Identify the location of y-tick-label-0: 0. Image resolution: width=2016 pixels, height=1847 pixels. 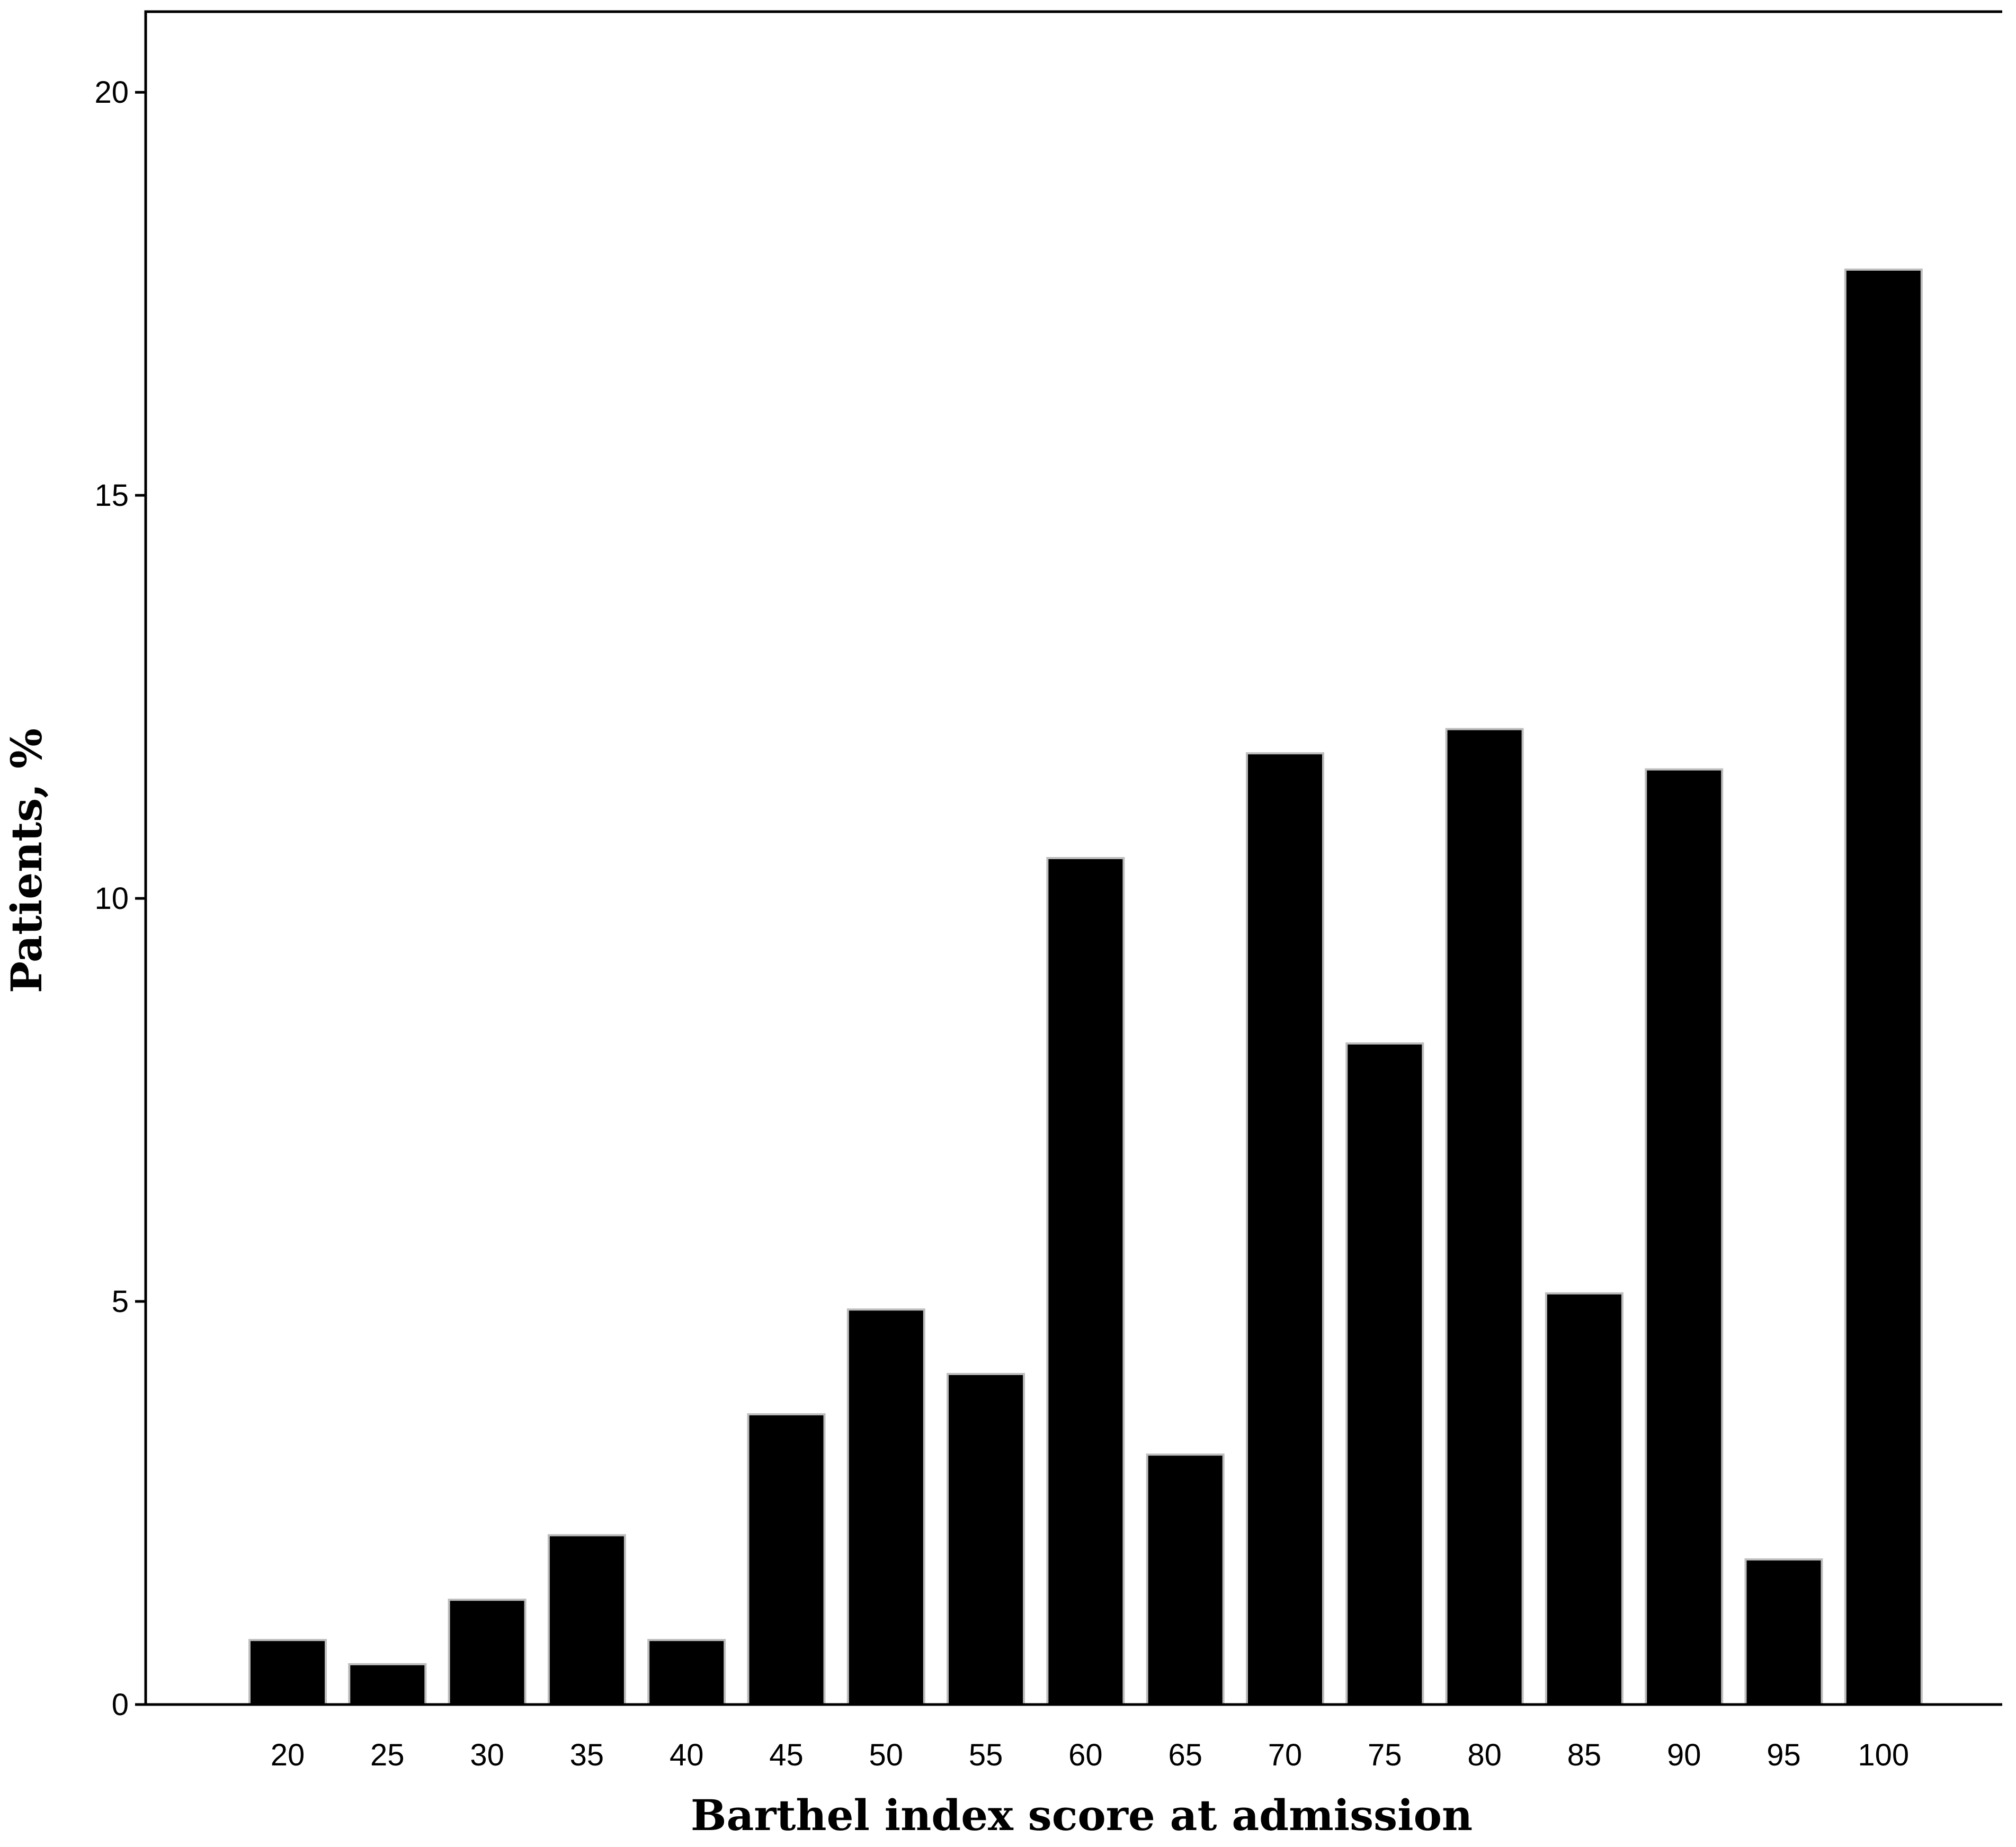
(120, 1705).